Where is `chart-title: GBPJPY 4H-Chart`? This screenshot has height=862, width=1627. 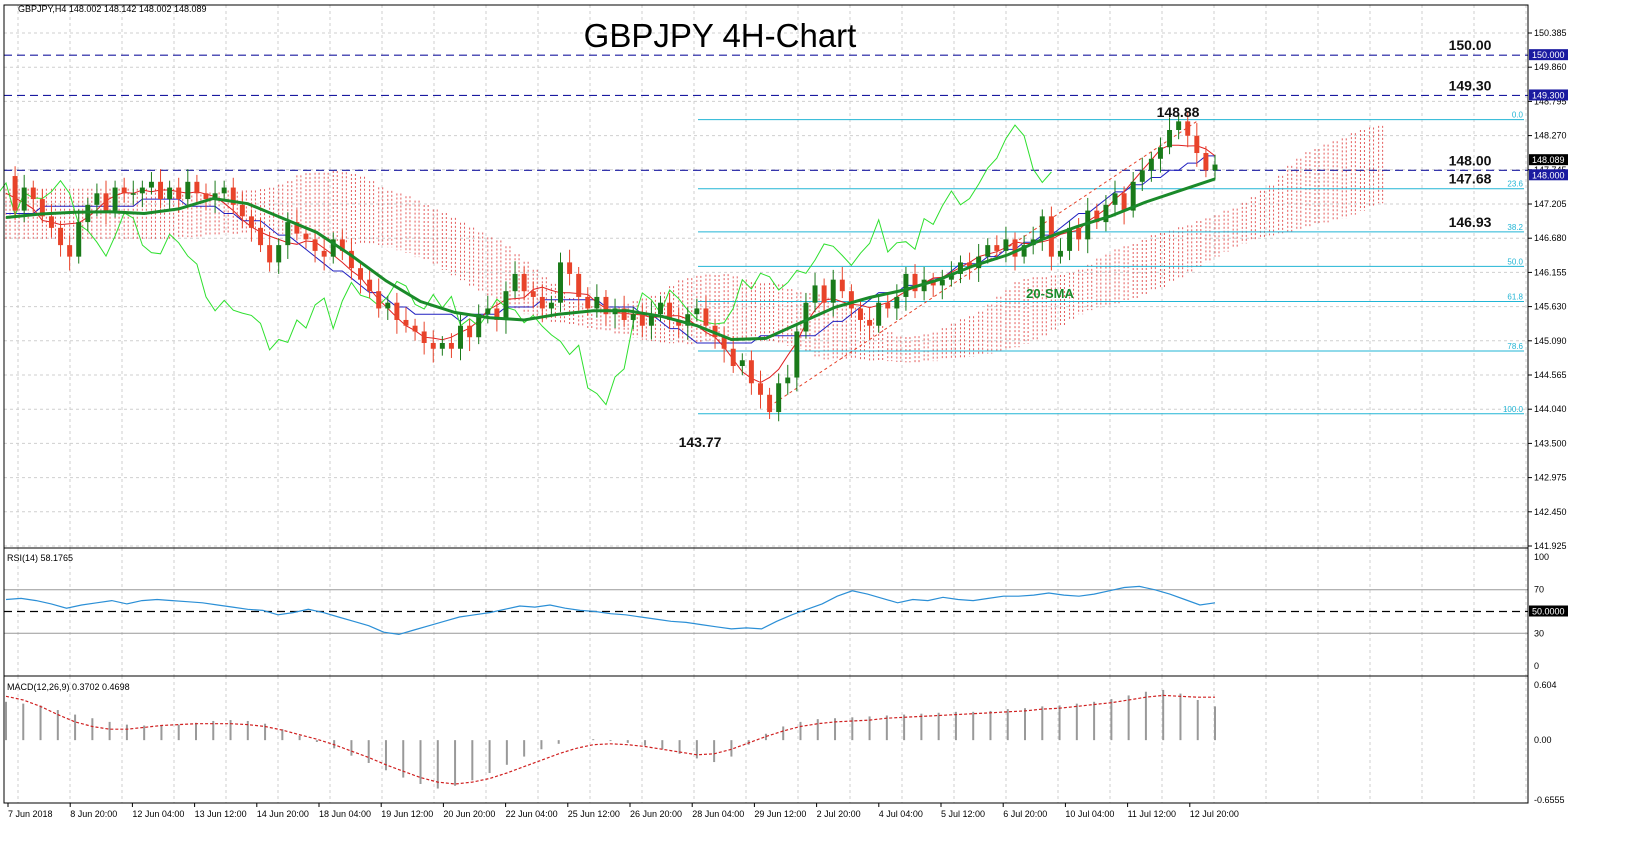 chart-title: GBPJPY 4H-Chart is located at coordinates (720, 35).